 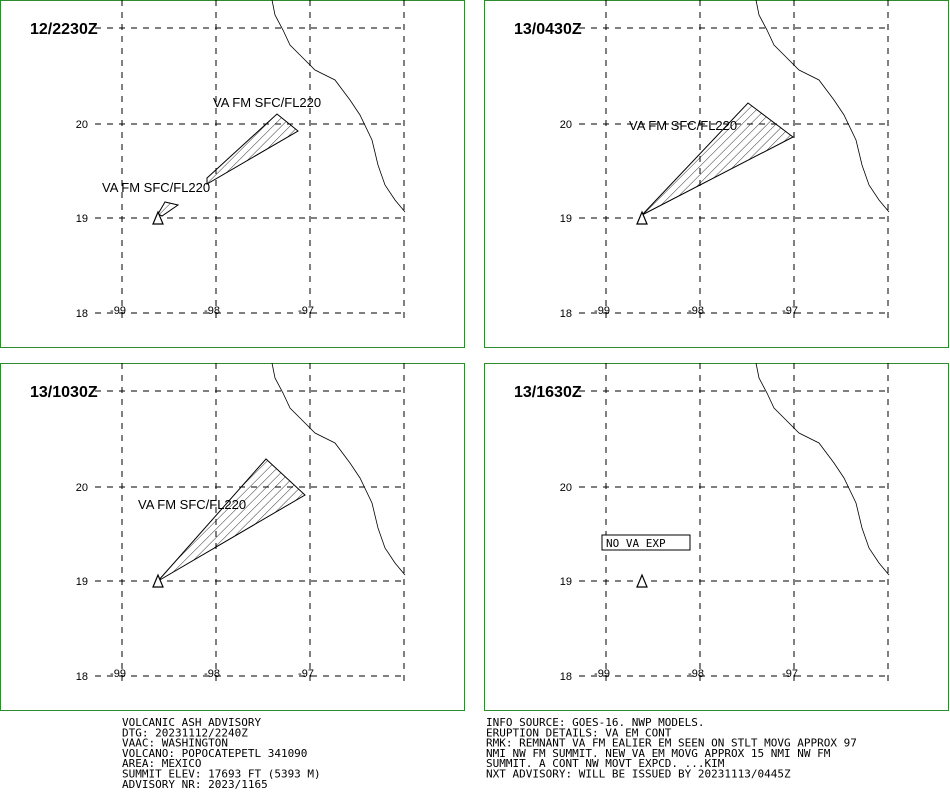 What do you see at coordinates (161, 763) in the screenshot?
I see `advisory-line: AREA: MEXICO` at bounding box center [161, 763].